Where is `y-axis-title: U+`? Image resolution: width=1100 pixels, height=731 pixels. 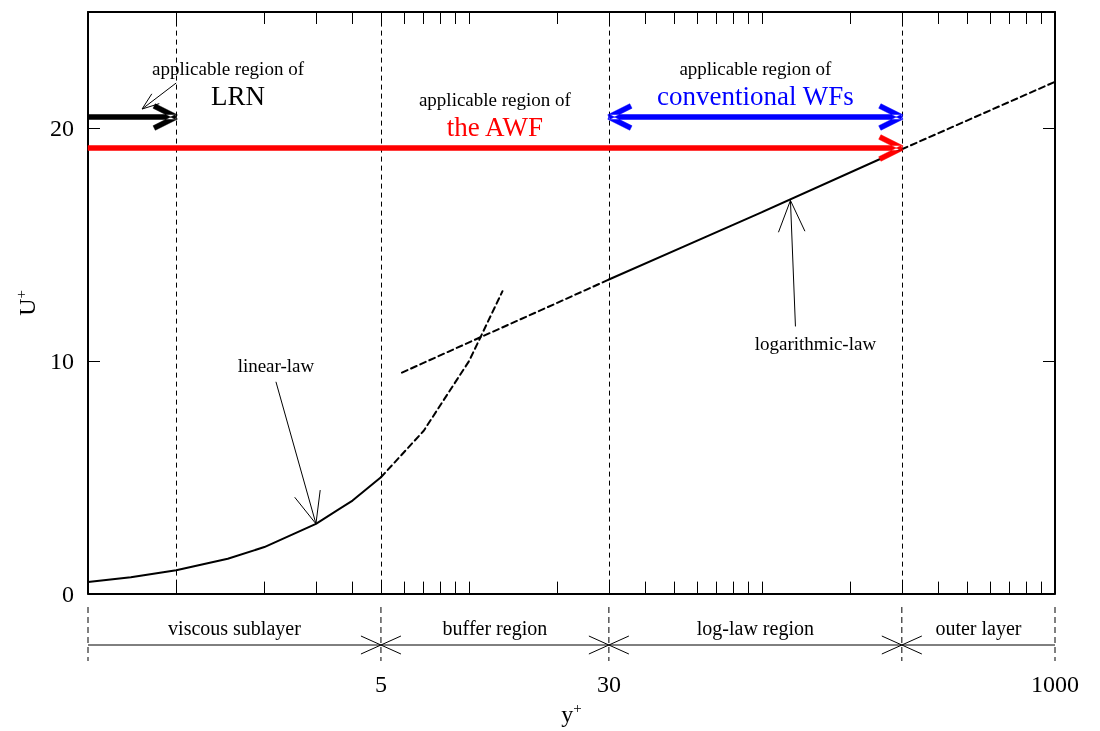 y-axis-title: U+ is located at coordinates (27, 302).